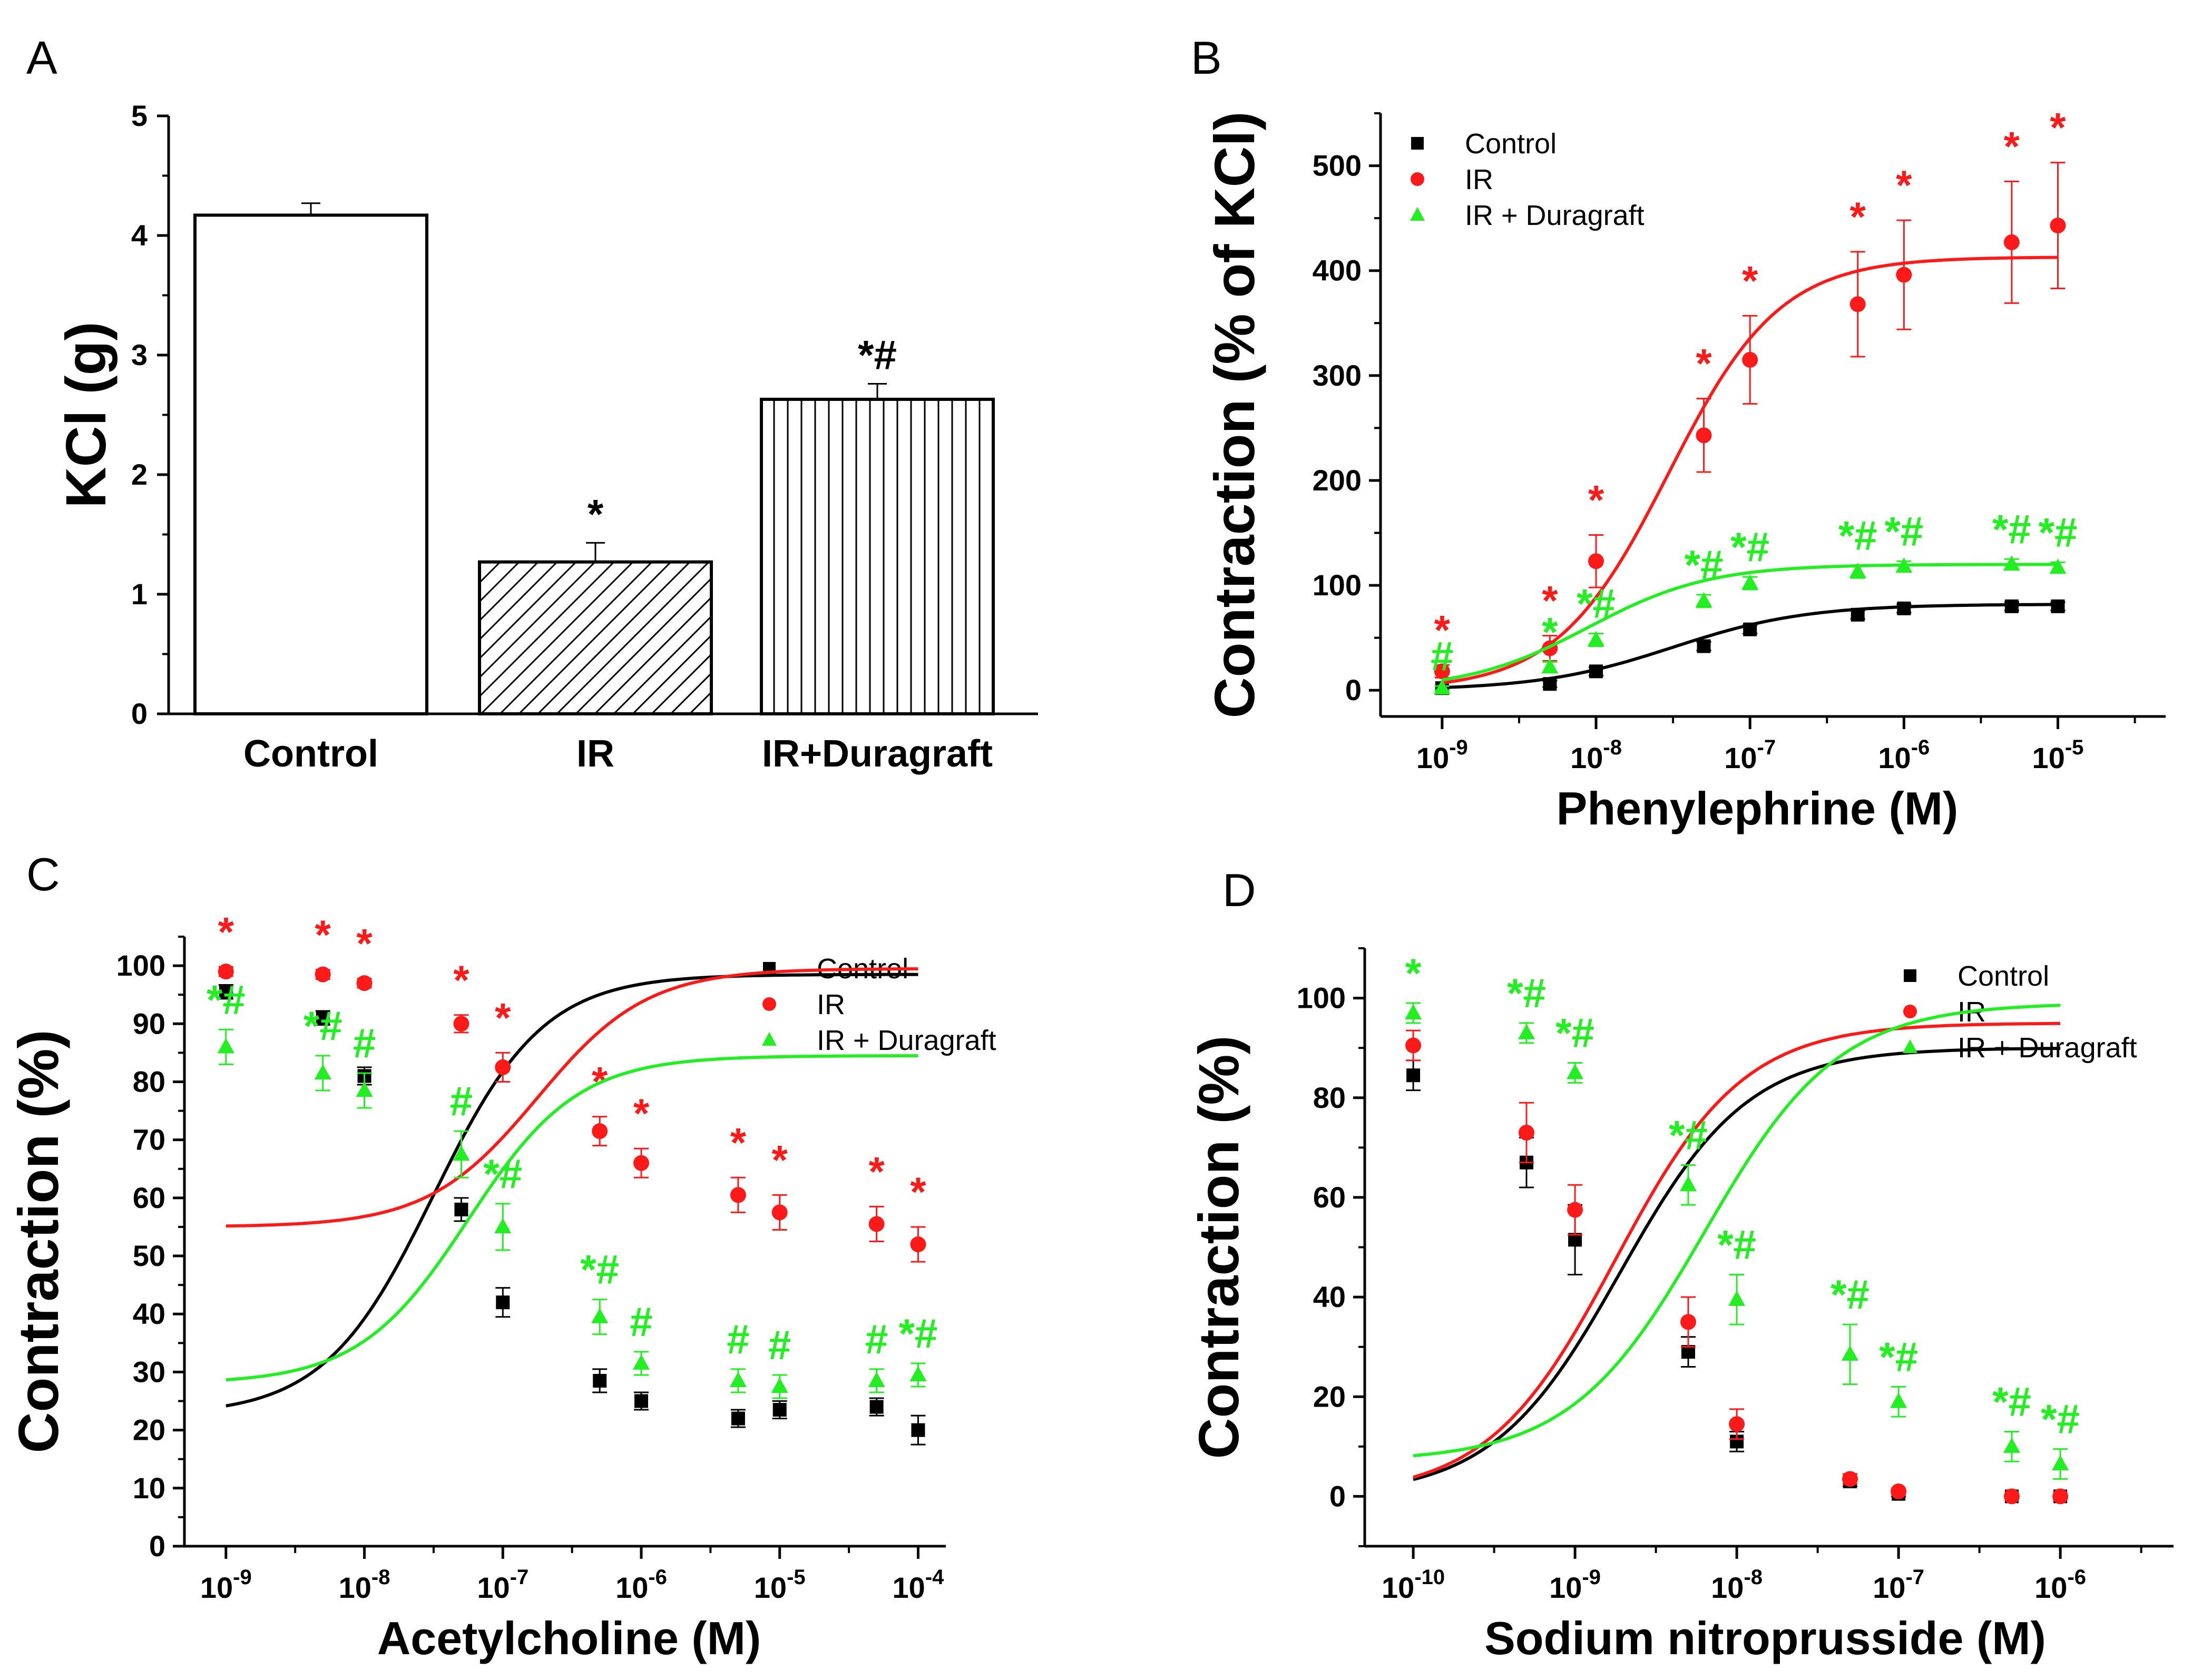 This screenshot has height=1680, width=2202. Describe the element at coordinates (140, 474) in the screenshot. I see `a-y-tick-label: 2` at that location.